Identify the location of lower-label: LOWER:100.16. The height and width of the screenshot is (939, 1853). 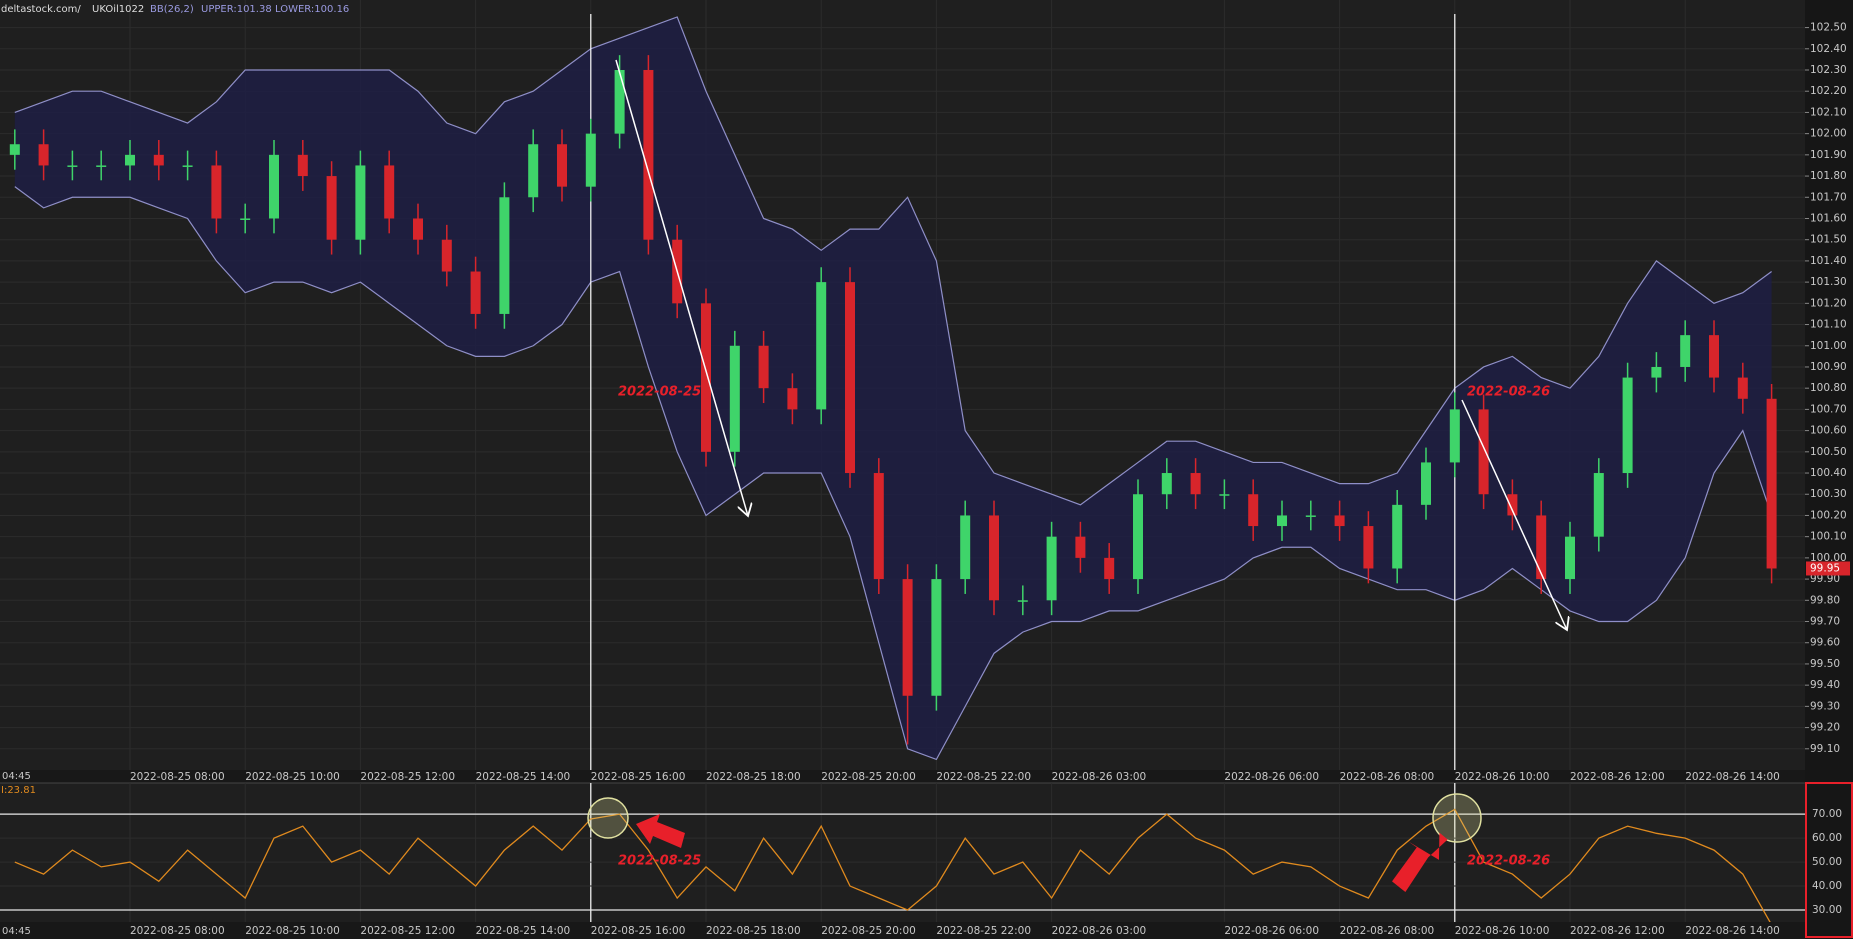
(312, 9).